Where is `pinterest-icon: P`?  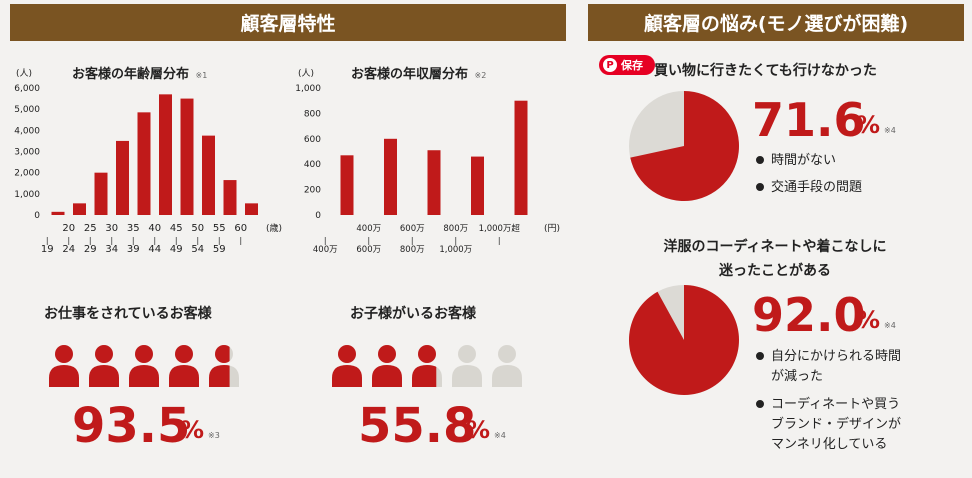 pinterest-icon: P is located at coordinates (610, 65).